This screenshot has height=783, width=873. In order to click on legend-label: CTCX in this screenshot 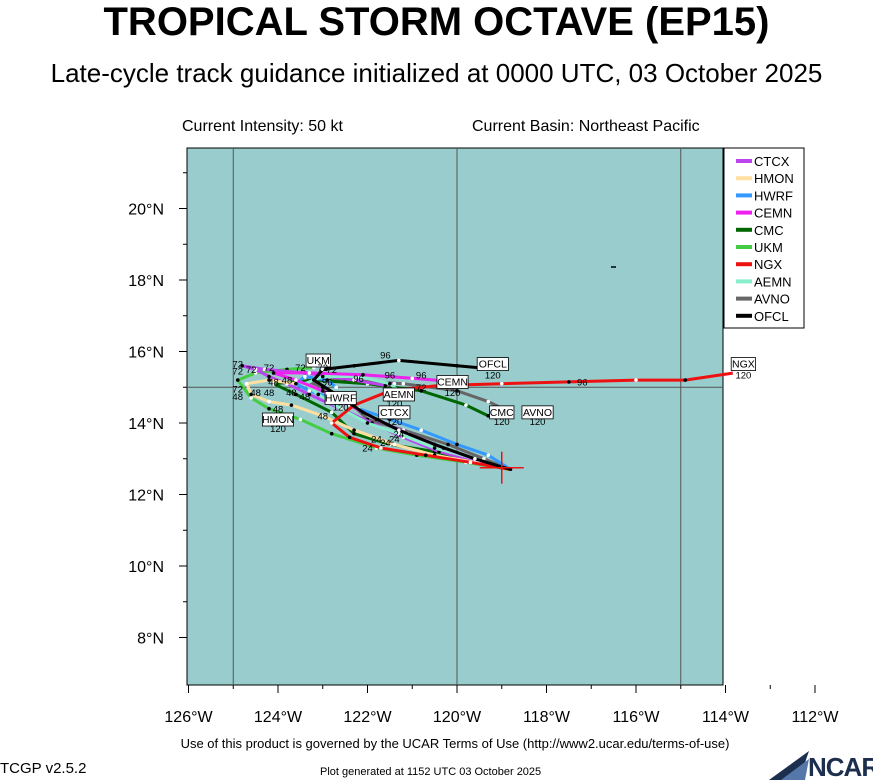, I will do `click(772, 161)`.